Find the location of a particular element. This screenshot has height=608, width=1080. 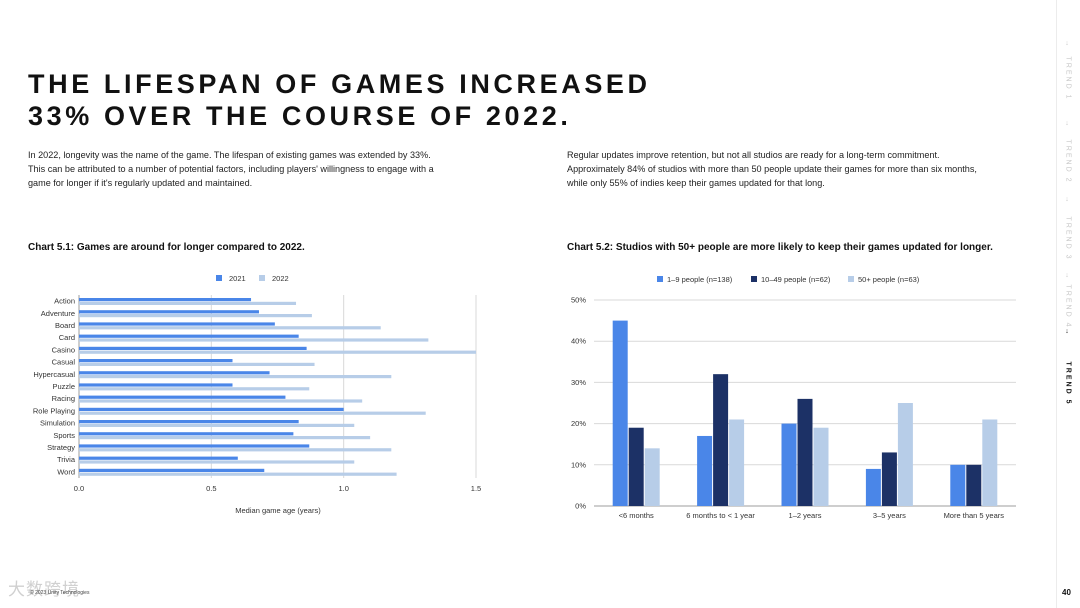

bar-2021-hypercasual is located at coordinates (174, 373).